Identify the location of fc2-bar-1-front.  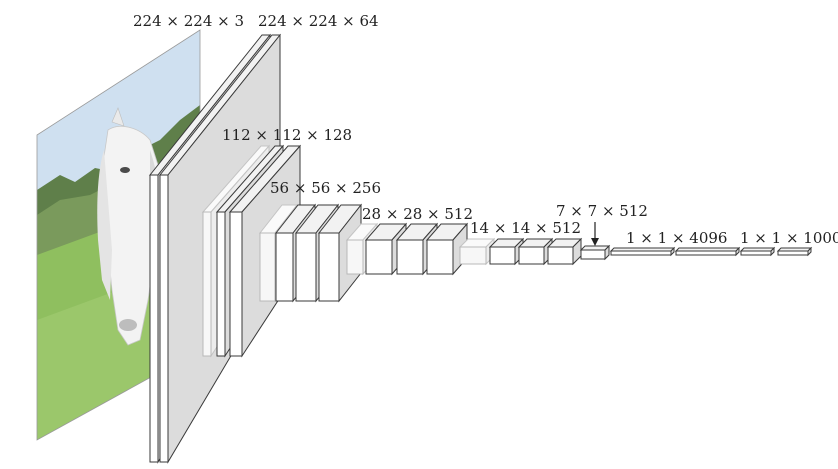
(756, 253).